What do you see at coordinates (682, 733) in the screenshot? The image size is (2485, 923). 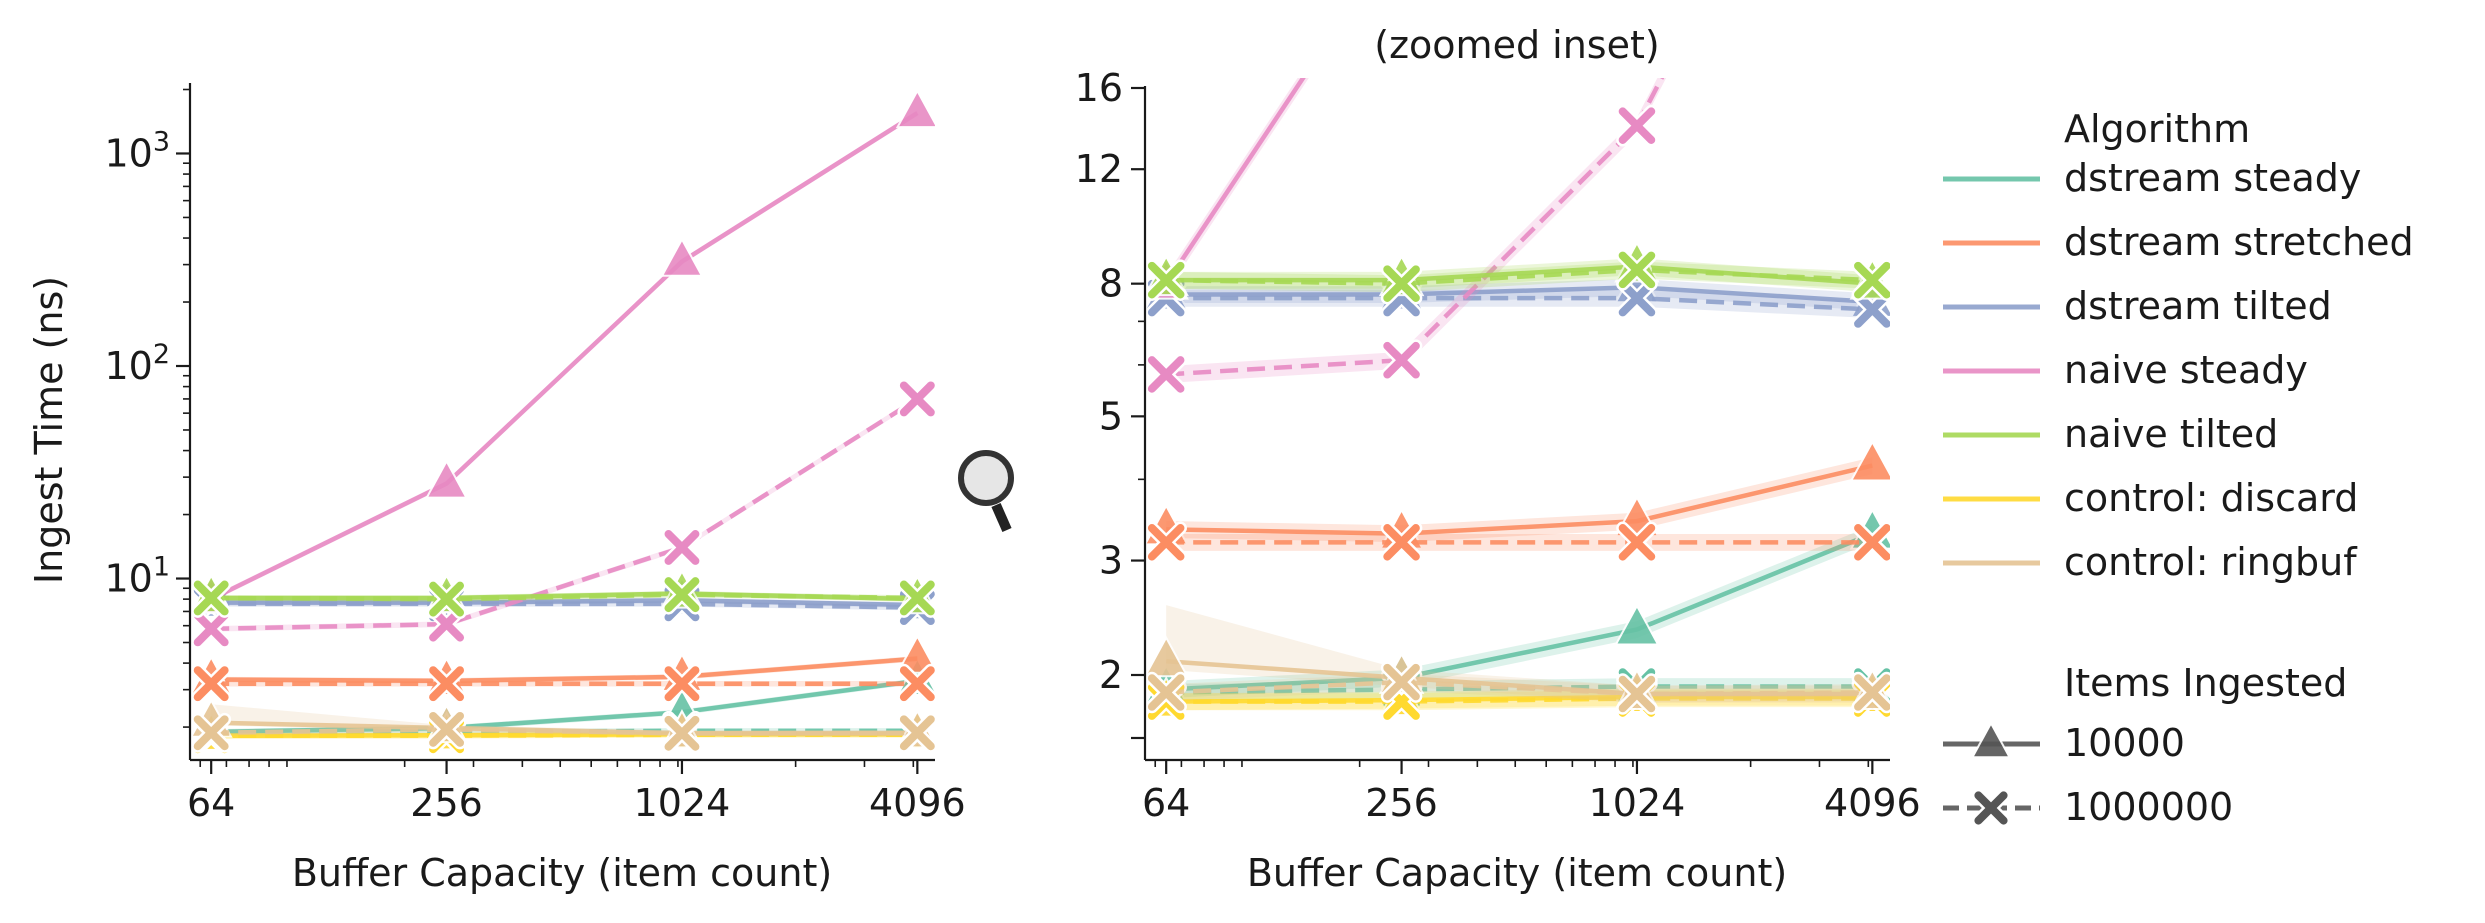 I see `main-series-control-ringbuf-1000000-point-1024-stroke-b` at bounding box center [682, 733].